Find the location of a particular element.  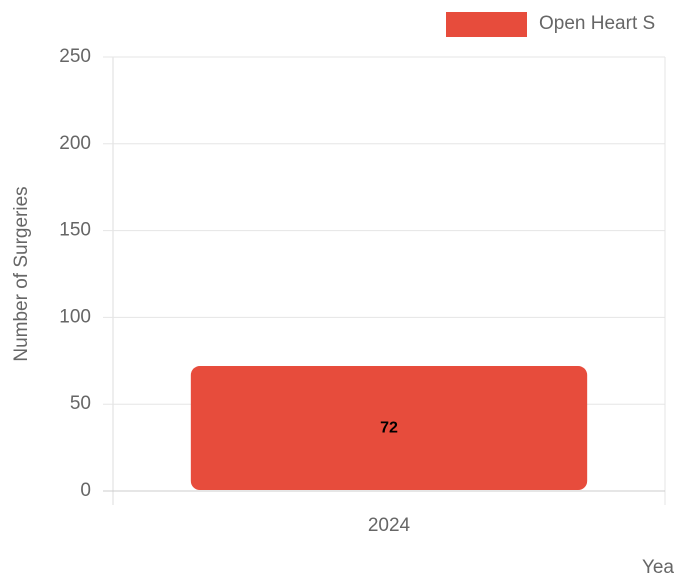

y-tick-label: 100 is located at coordinates (75, 316).